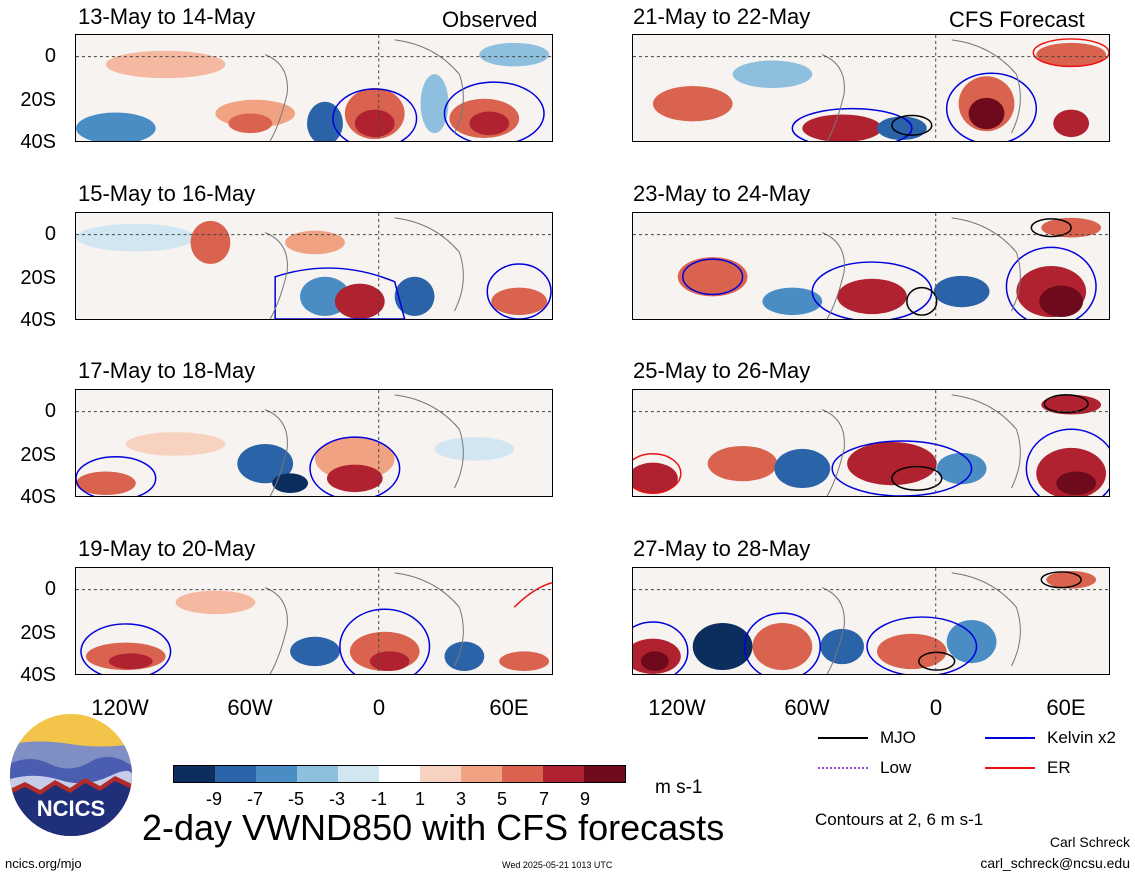 This screenshot has height=878, width=1135. Describe the element at coordinates (543, 799) in the screenshot. I see `colorbar-tick: 7` at that location.